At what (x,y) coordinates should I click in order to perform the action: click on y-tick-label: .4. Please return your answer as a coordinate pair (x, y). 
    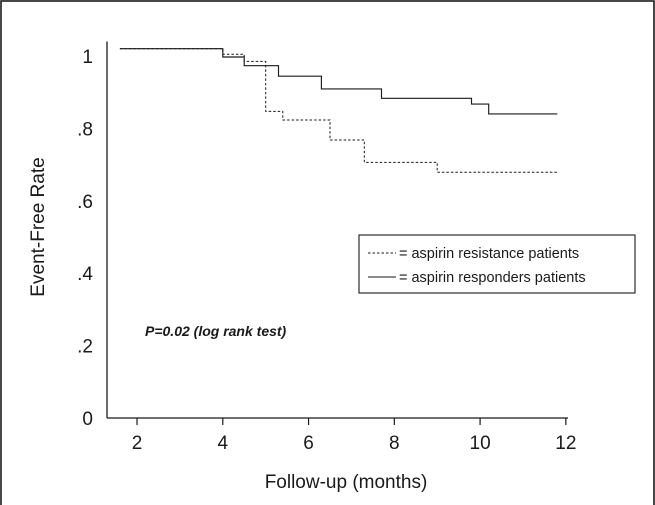
    Looking at the image, I should click on (85, 274).